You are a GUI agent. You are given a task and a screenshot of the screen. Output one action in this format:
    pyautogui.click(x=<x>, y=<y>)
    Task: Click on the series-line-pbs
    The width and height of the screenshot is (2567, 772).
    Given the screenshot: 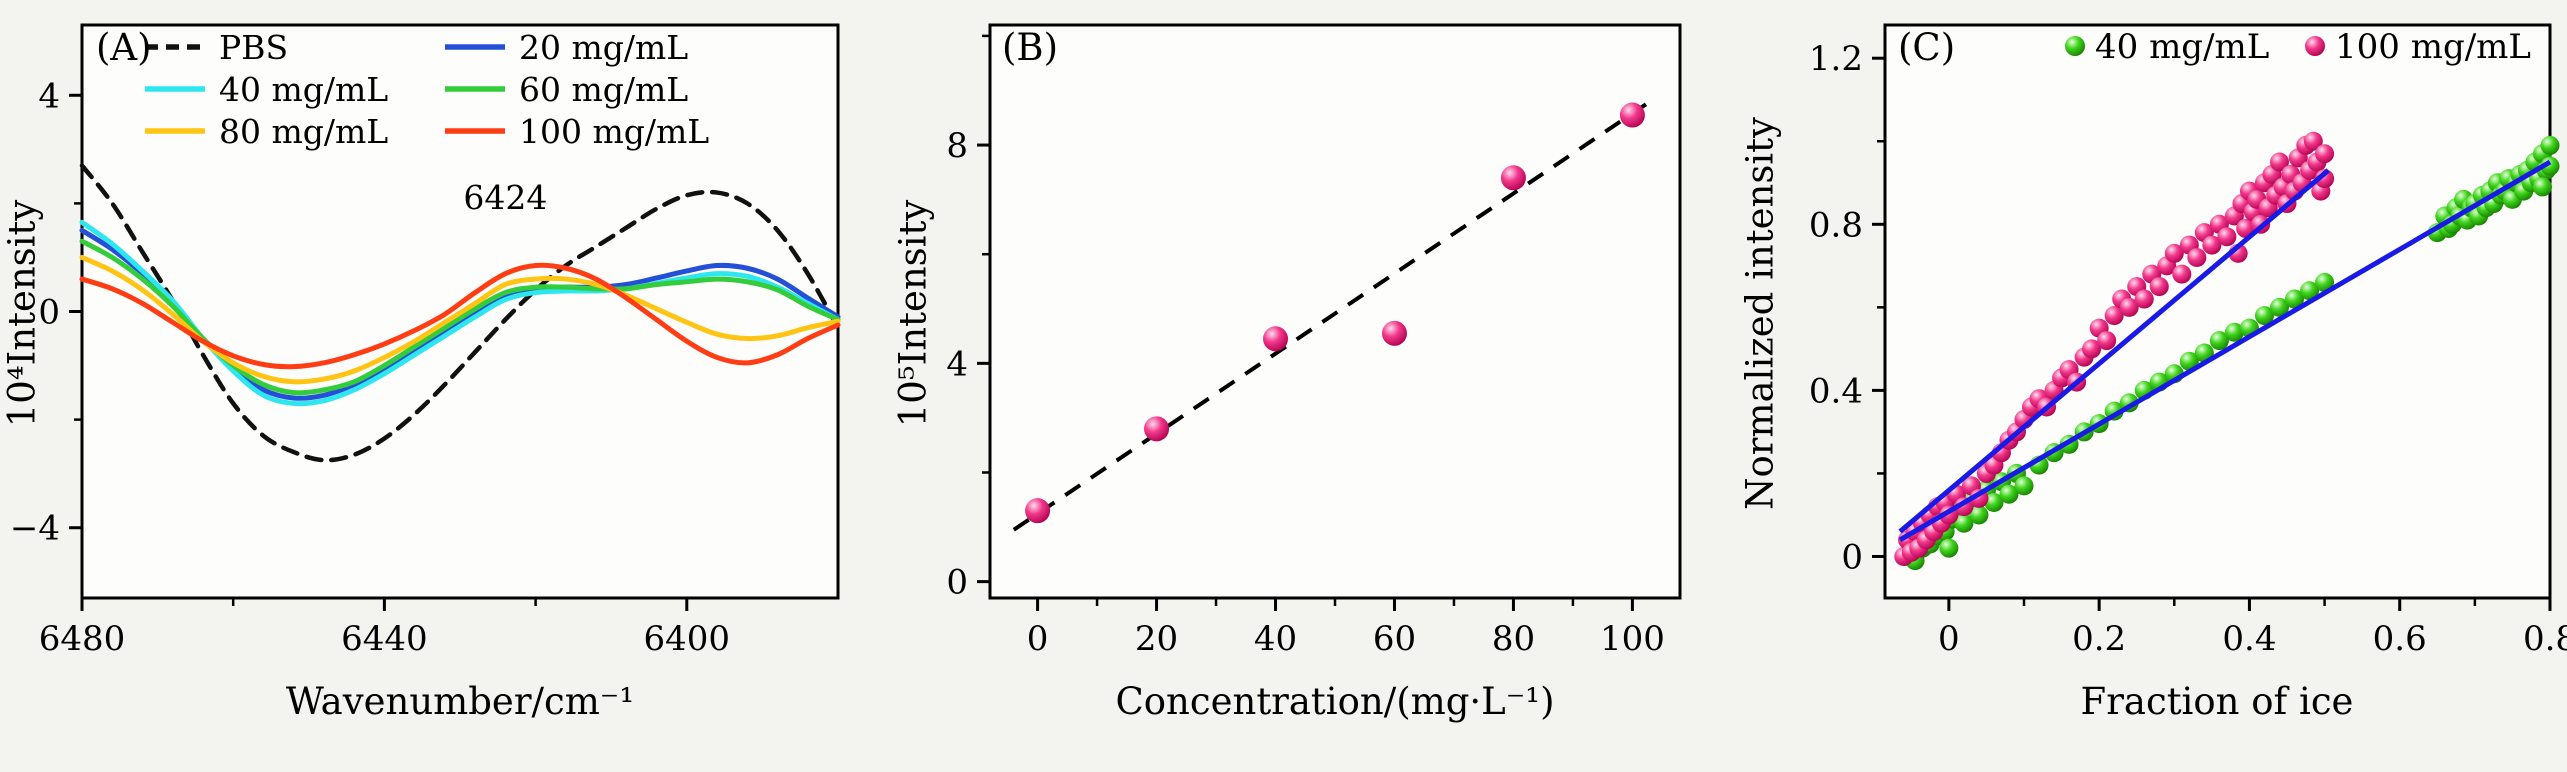 What is the action you would take?
    pyautogui.click(x=460, y=313)
    